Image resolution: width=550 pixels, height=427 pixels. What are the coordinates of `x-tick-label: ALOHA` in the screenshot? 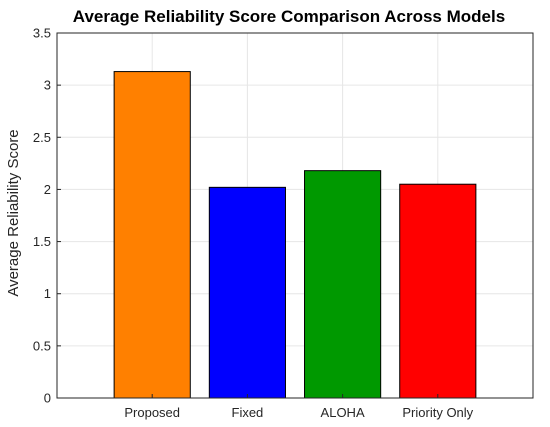 It's located at (343, 412).